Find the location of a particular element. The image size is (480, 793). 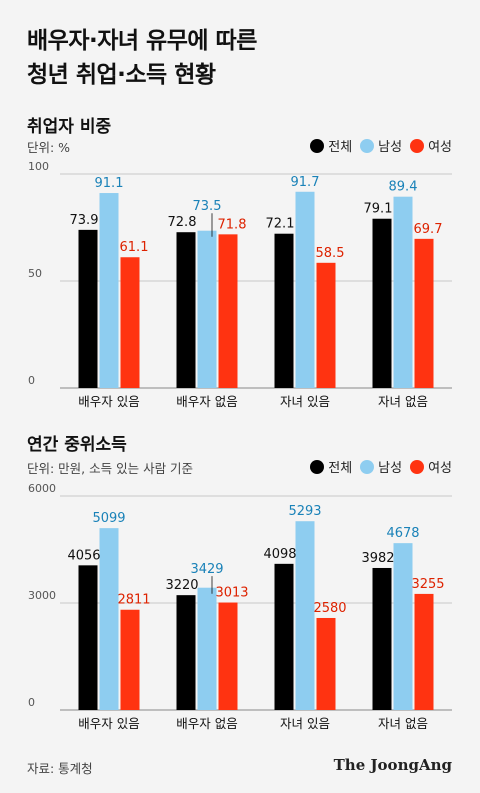

brand-logo: The JoongAng is located at coordinates (392, 765).